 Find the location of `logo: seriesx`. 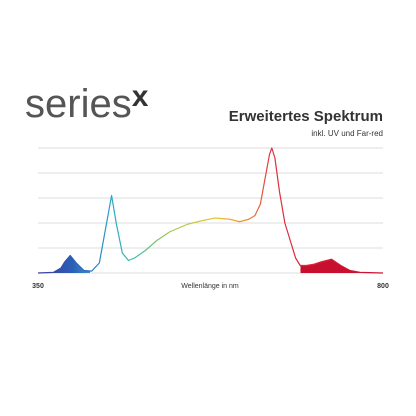

logo: seriesx is located at coordinates (87, 103).